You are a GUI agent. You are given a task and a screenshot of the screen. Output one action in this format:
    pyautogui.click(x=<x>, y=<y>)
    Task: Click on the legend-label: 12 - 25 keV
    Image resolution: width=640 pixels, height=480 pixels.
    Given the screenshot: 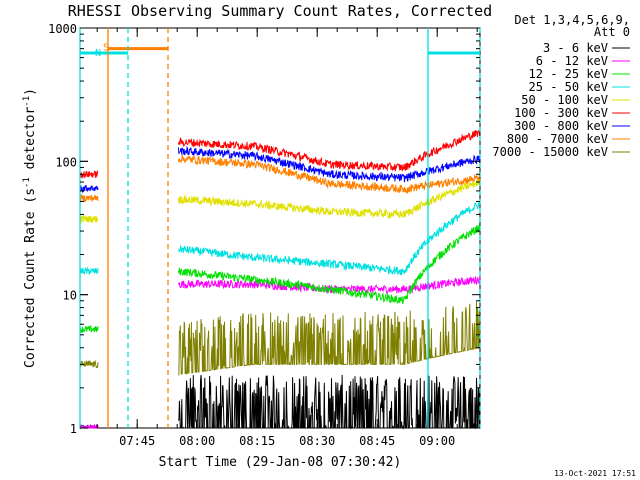 What is the action you would take?
    pyautogui.click(x=568, y=74)
    